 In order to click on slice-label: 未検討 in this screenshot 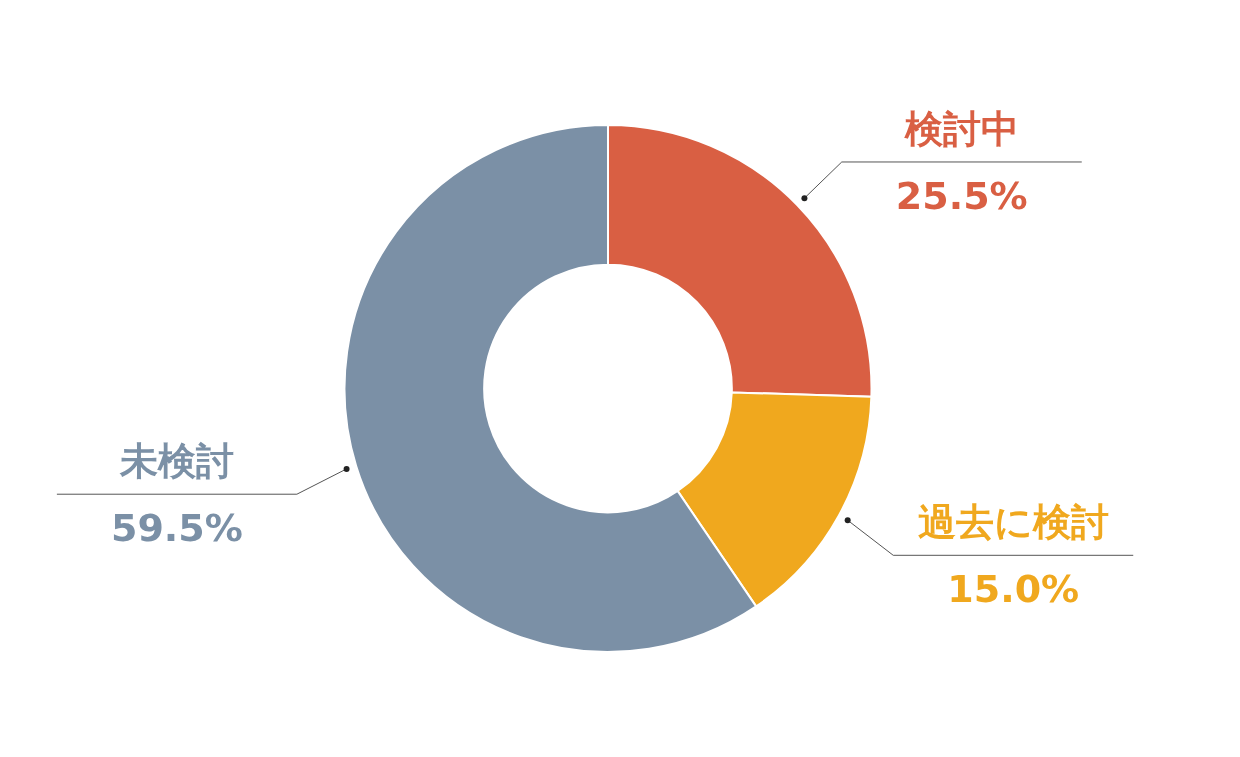, I will do `click(176, 461)`.